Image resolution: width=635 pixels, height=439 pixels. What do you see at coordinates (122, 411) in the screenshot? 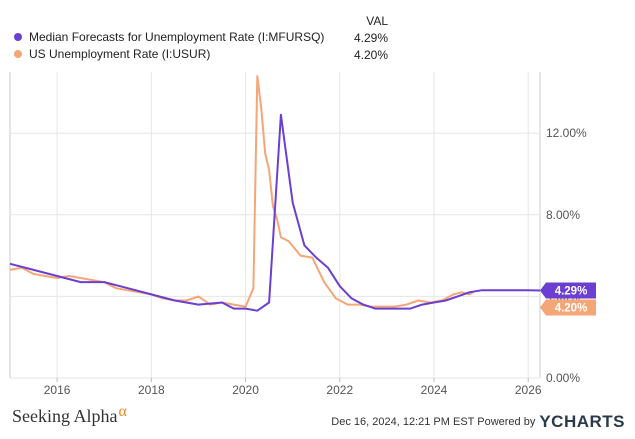
I see `alpha-mark: α` at bounding box center [122, 411].